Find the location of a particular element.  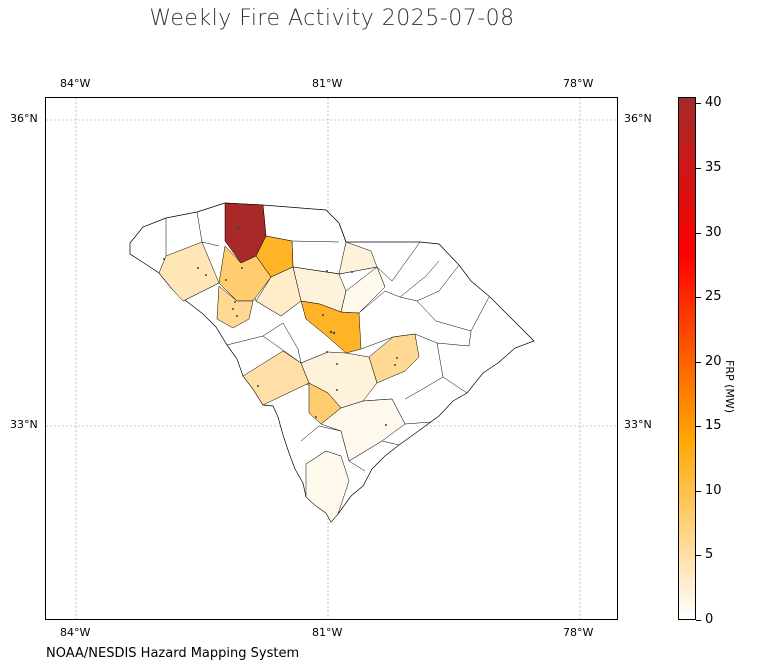

lon-tick-bottom-78: 78°W is located at coordinates (578, 632).